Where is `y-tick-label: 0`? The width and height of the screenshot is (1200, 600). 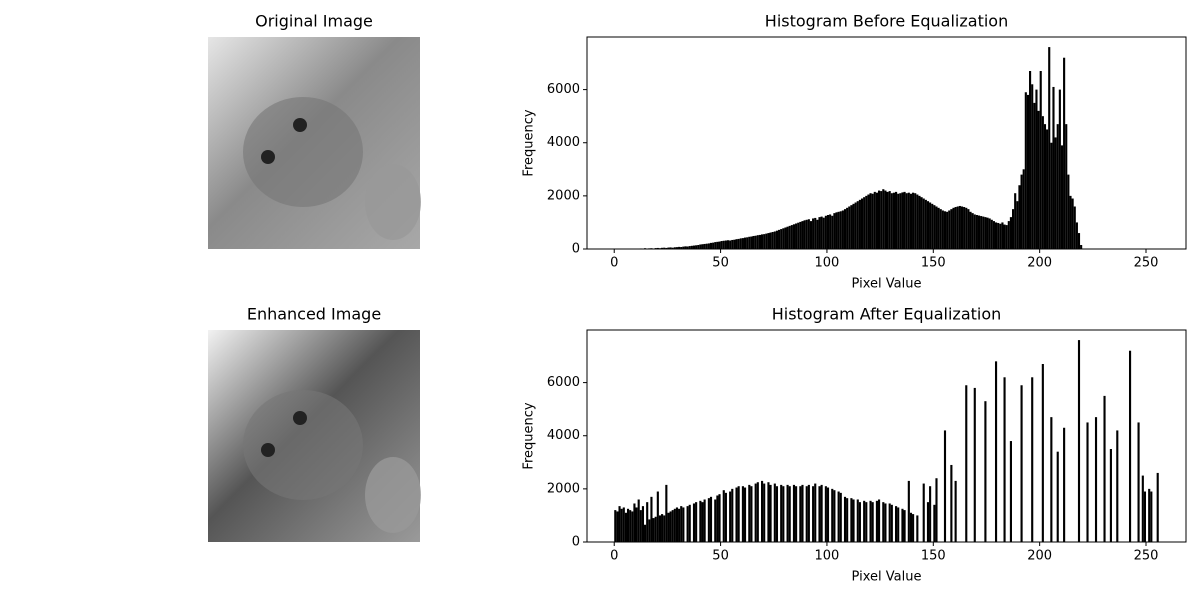 y-tick-label: 0 is located at coordinates (576, 249).